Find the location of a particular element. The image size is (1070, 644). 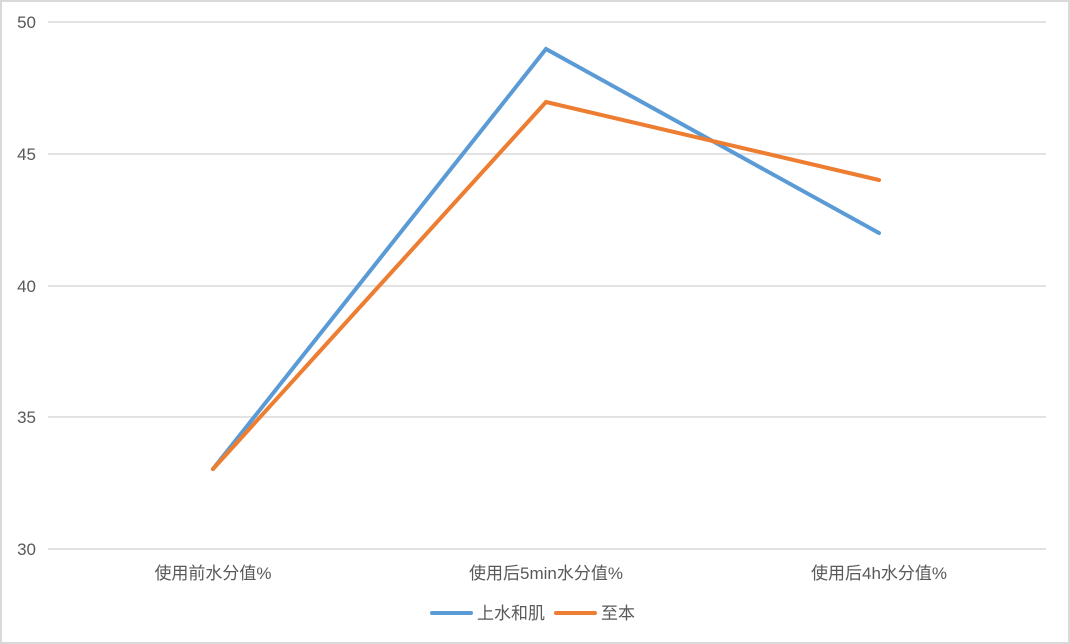

y-axis: 50 45 40 35 30 is located at coordinates (26, 286).